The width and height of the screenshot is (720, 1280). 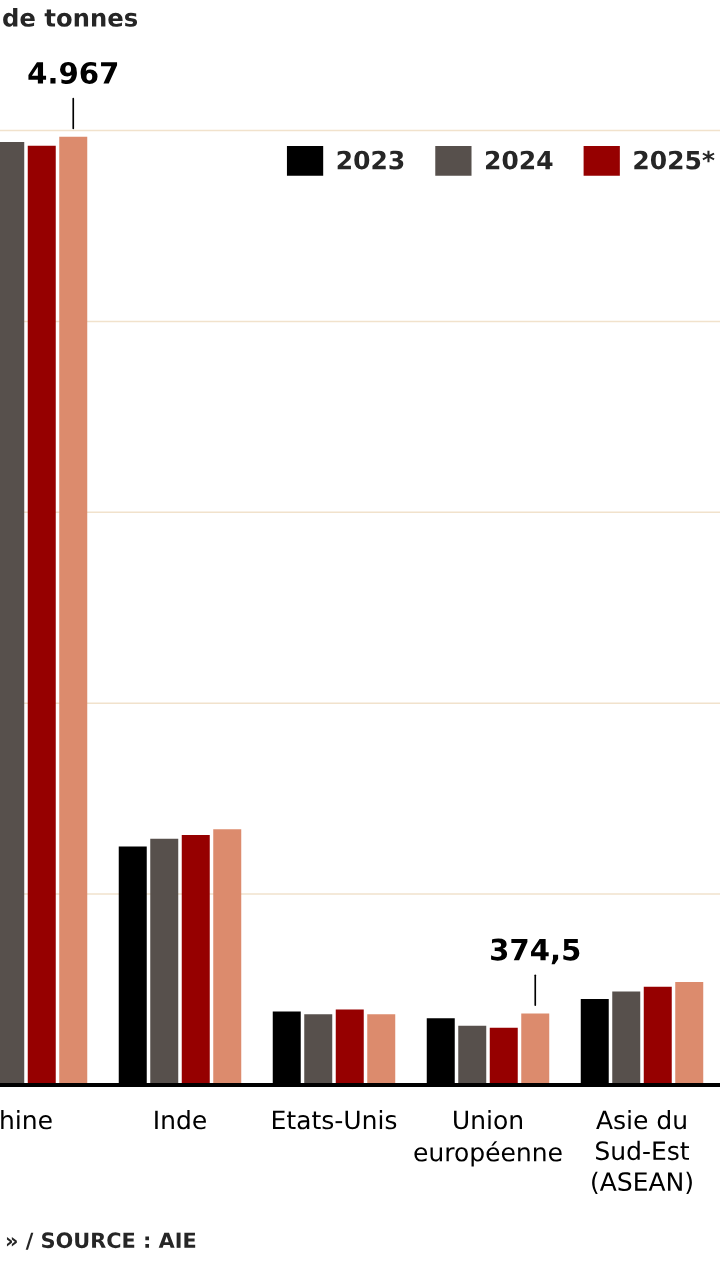 I want to click on legend-label: 2023, so click(x=370, y=160).